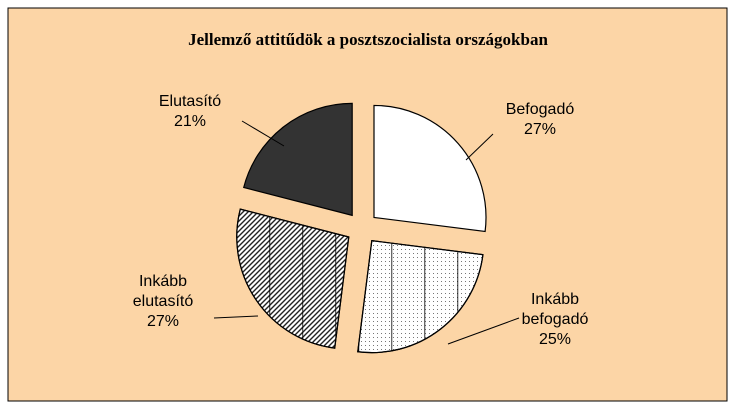  What do you see at coordinates (540, 109) in the screenshot?
I see `slice-name: Befogadó` at bounding box center [540, 109].